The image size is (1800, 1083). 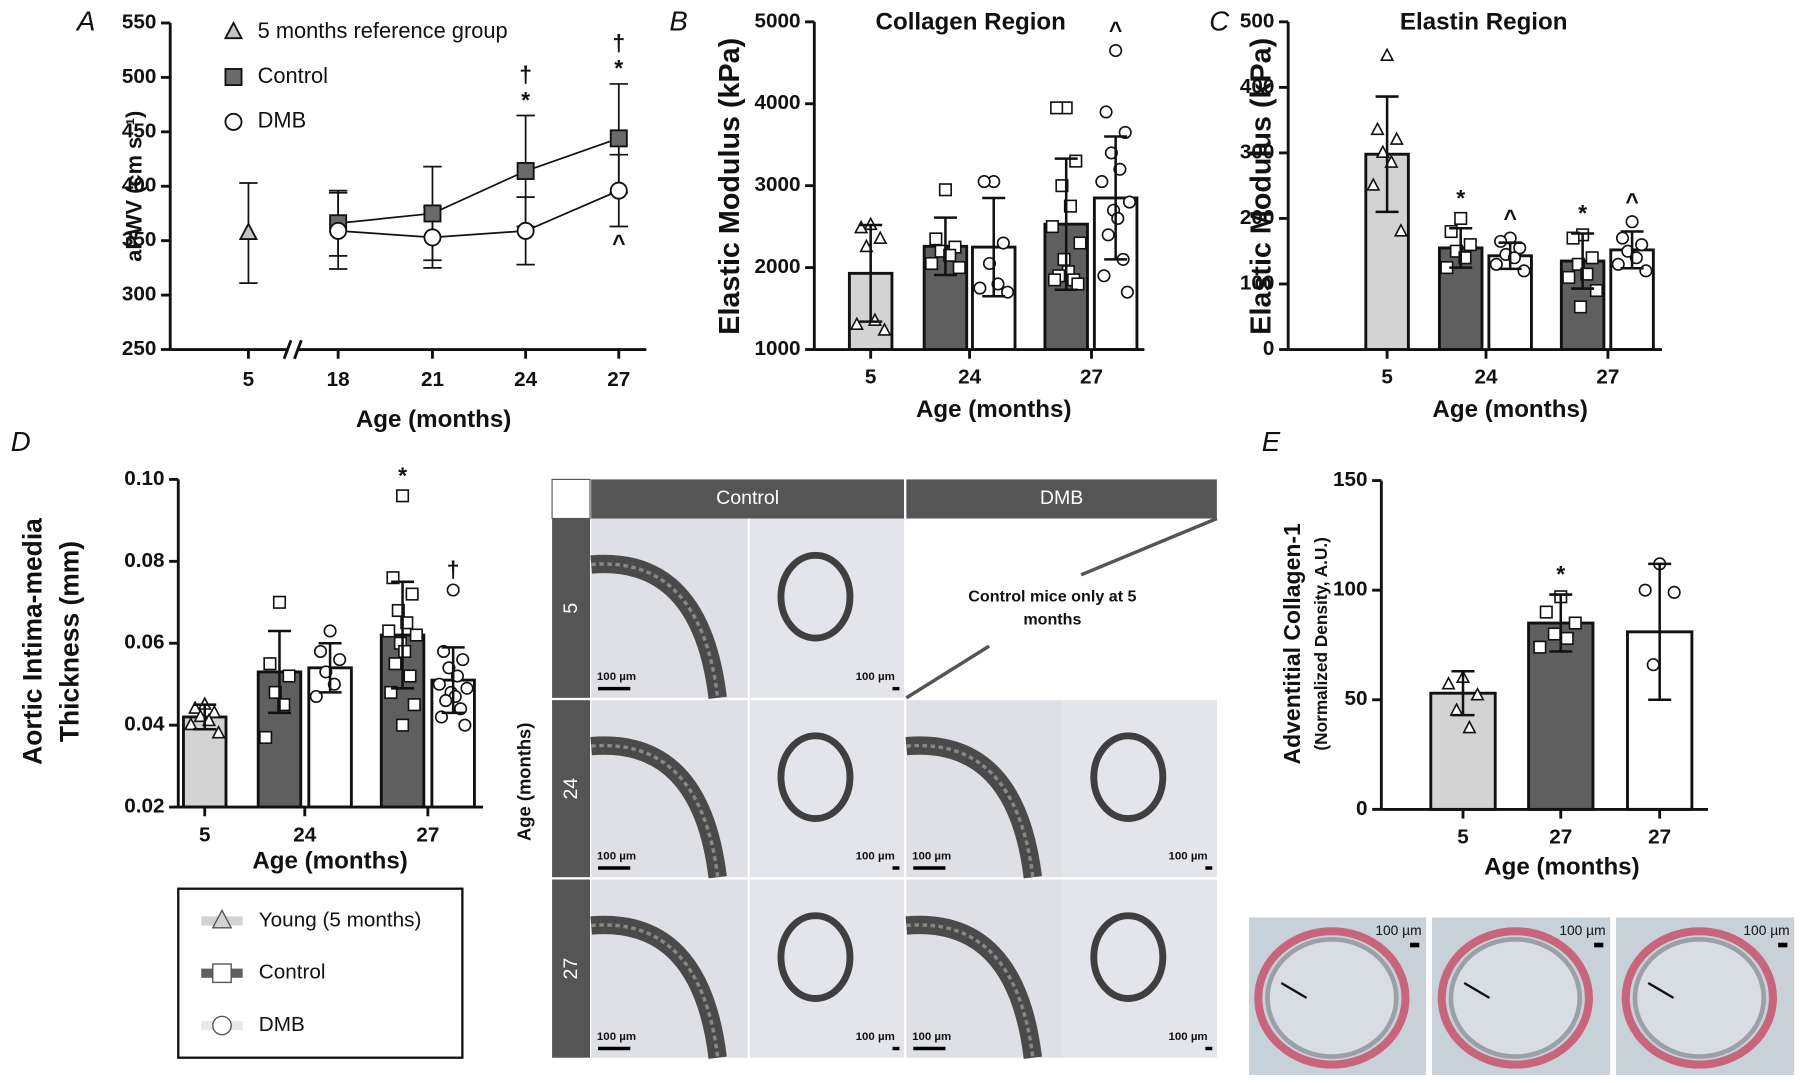 I want to click on x-tick-label: 21, so click(x=432, y=379).